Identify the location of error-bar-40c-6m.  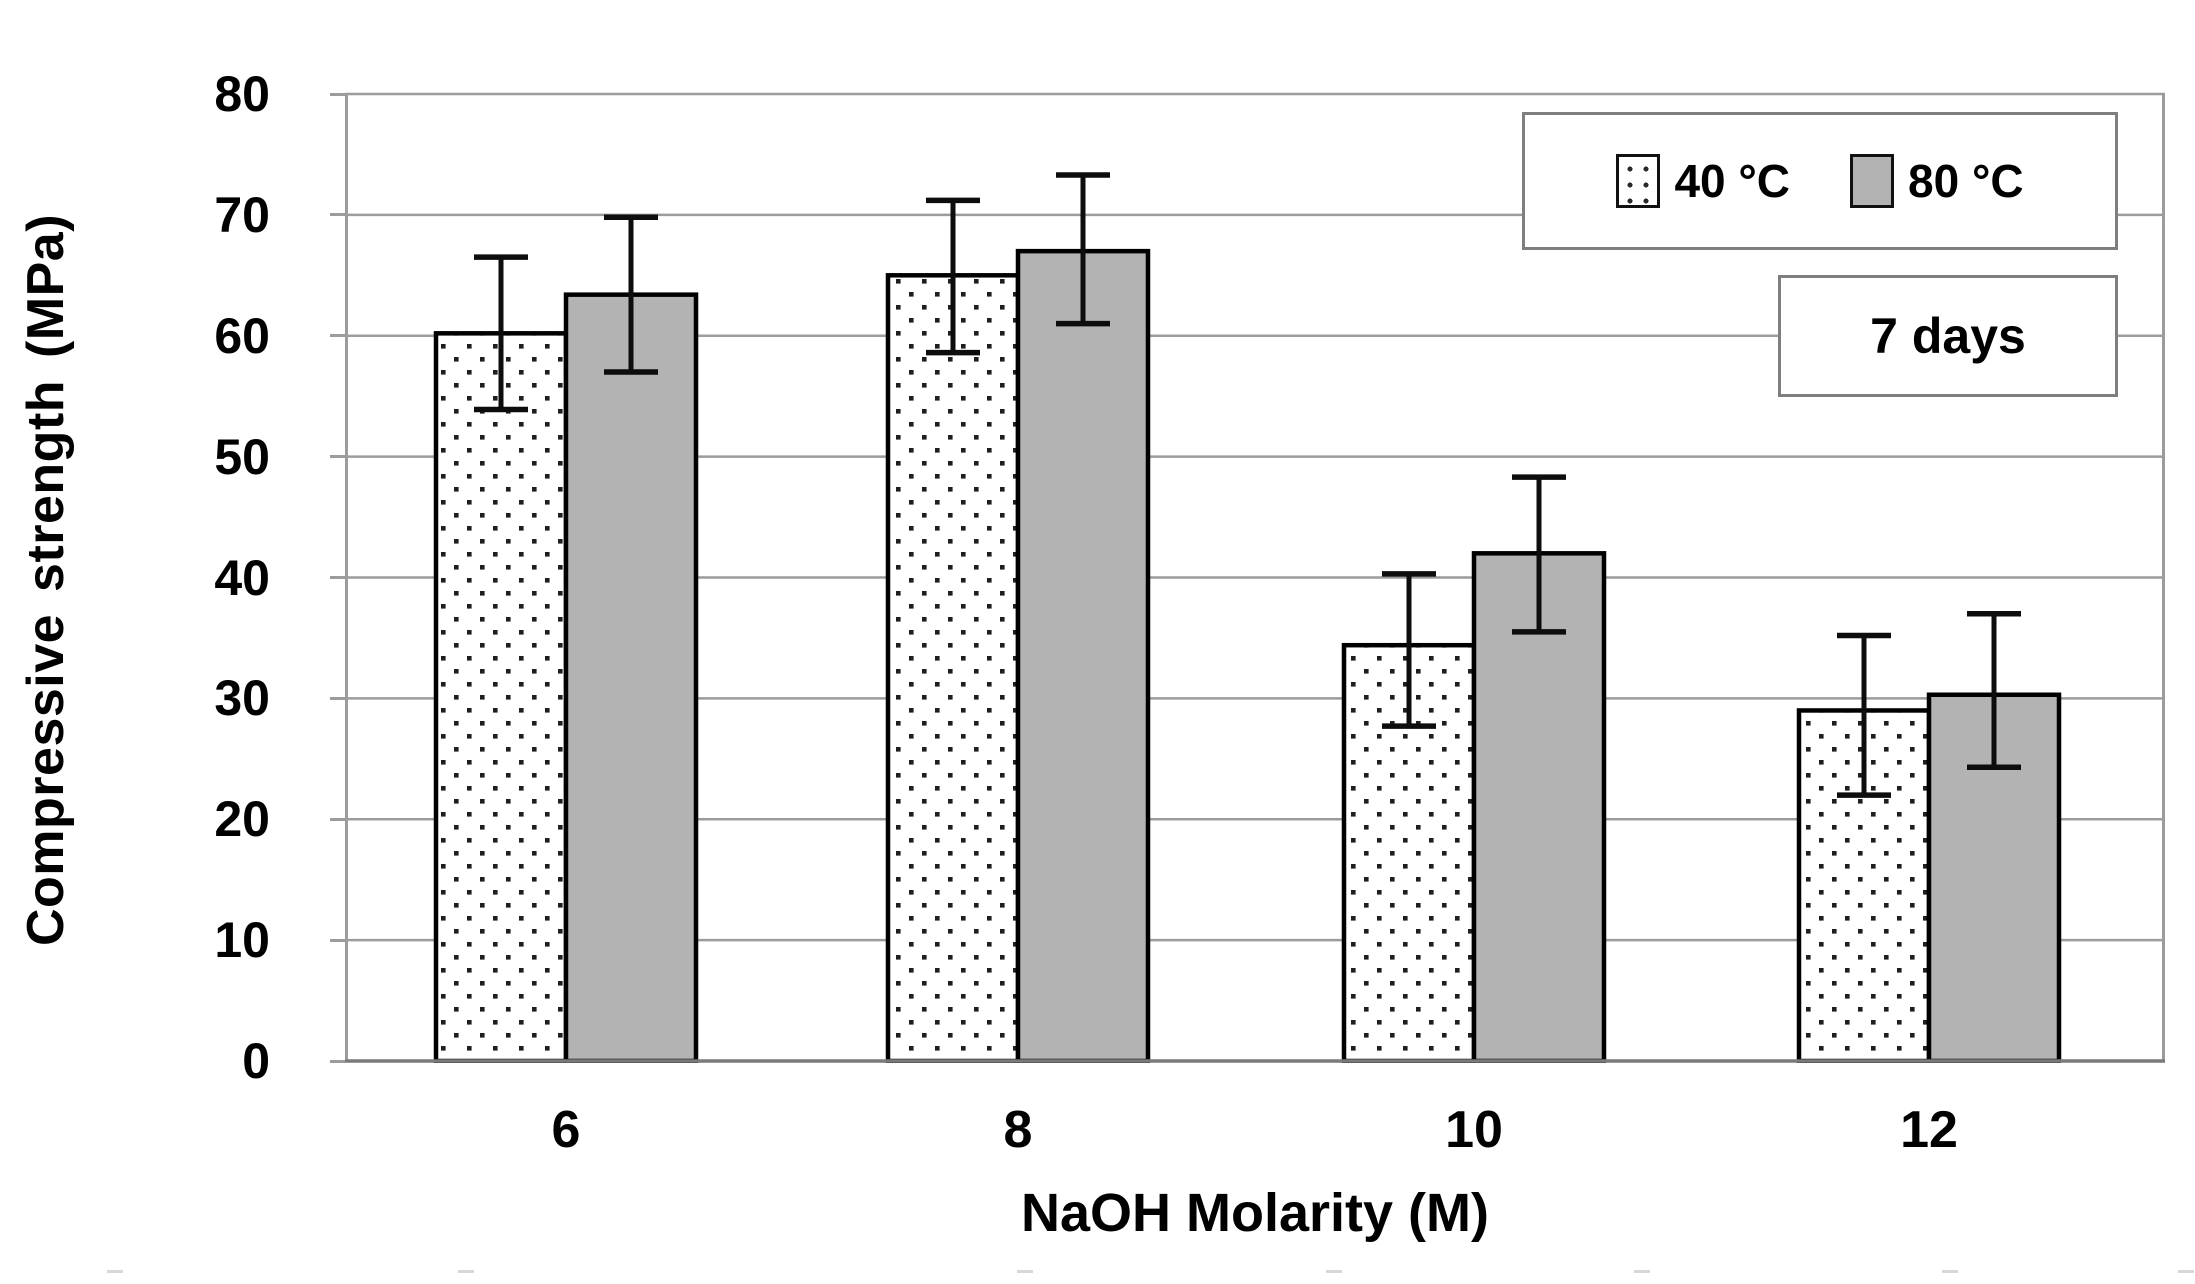
(501, 333).